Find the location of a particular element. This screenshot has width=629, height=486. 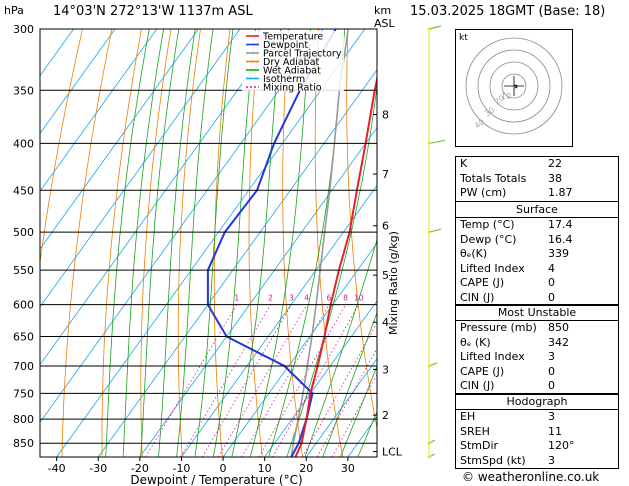

mixing-ratio-label: 25 is located at coordinates (416, 298).